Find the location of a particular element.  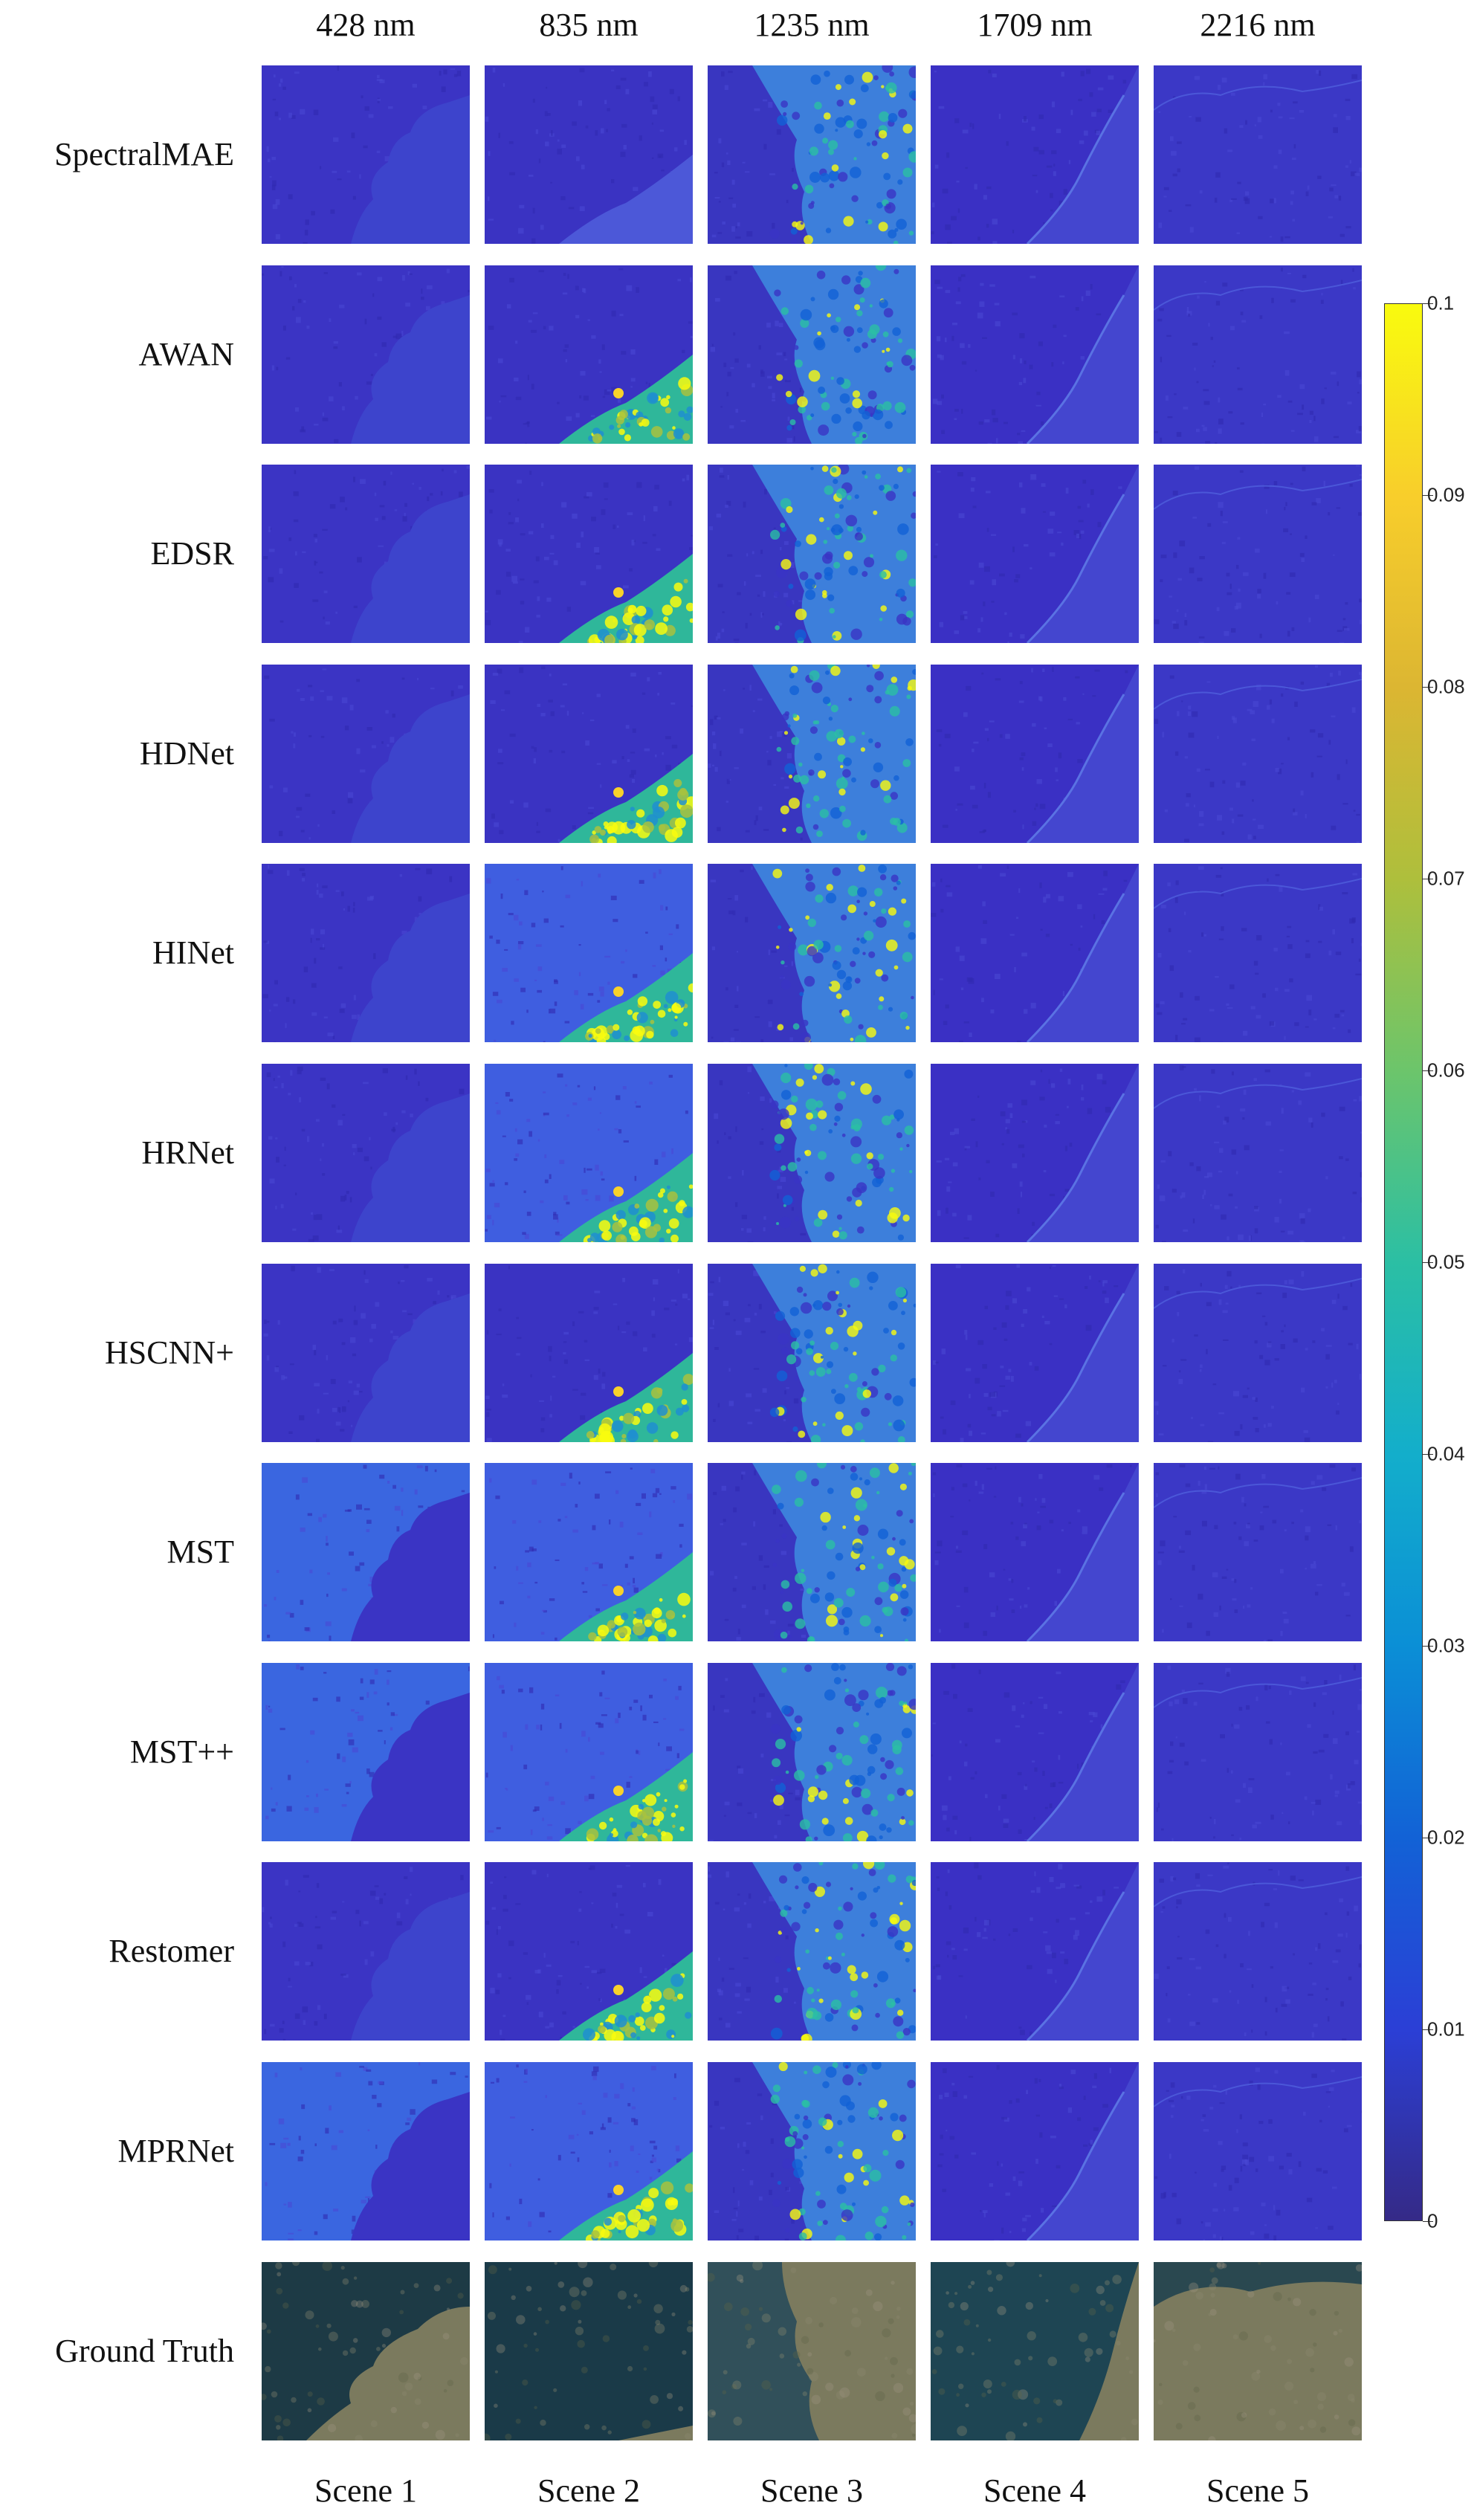

colorbar-tick-label: 0.01 is located at coordinates (1446, 2029).